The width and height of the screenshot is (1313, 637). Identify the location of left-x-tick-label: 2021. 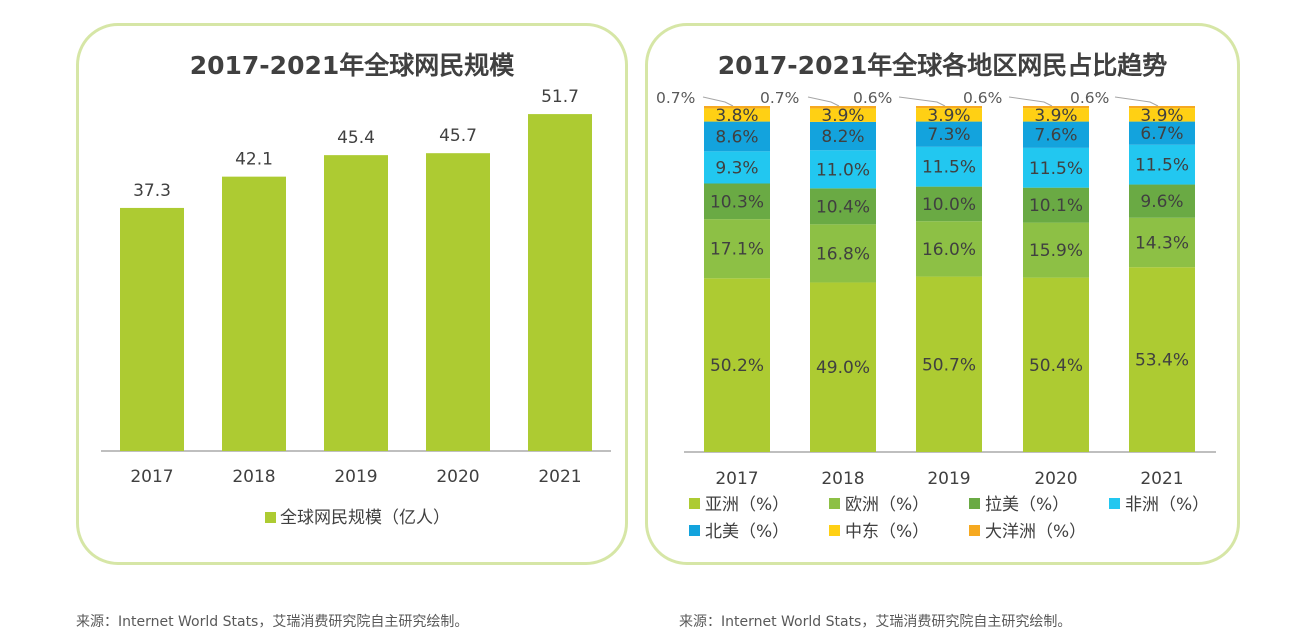
(559, 477).